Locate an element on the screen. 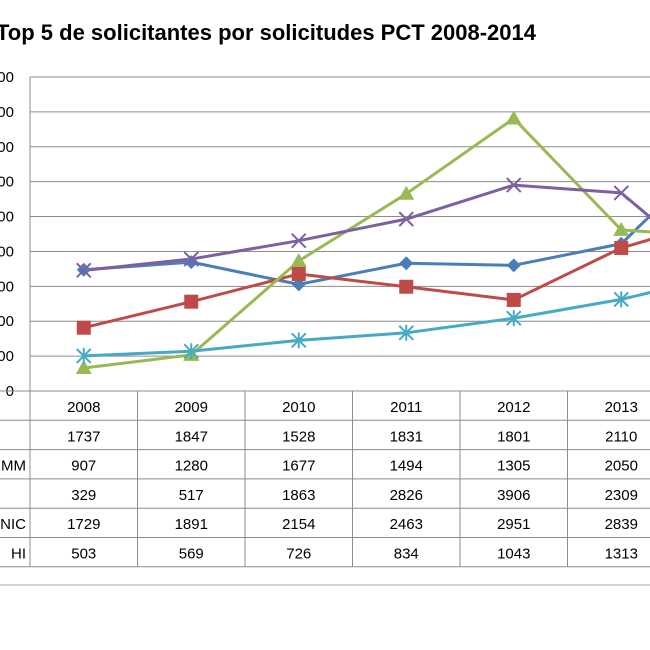 The height and width of the screenshot is (650, 650). y-tick-label: 500 is located at coordinates (7, 356).